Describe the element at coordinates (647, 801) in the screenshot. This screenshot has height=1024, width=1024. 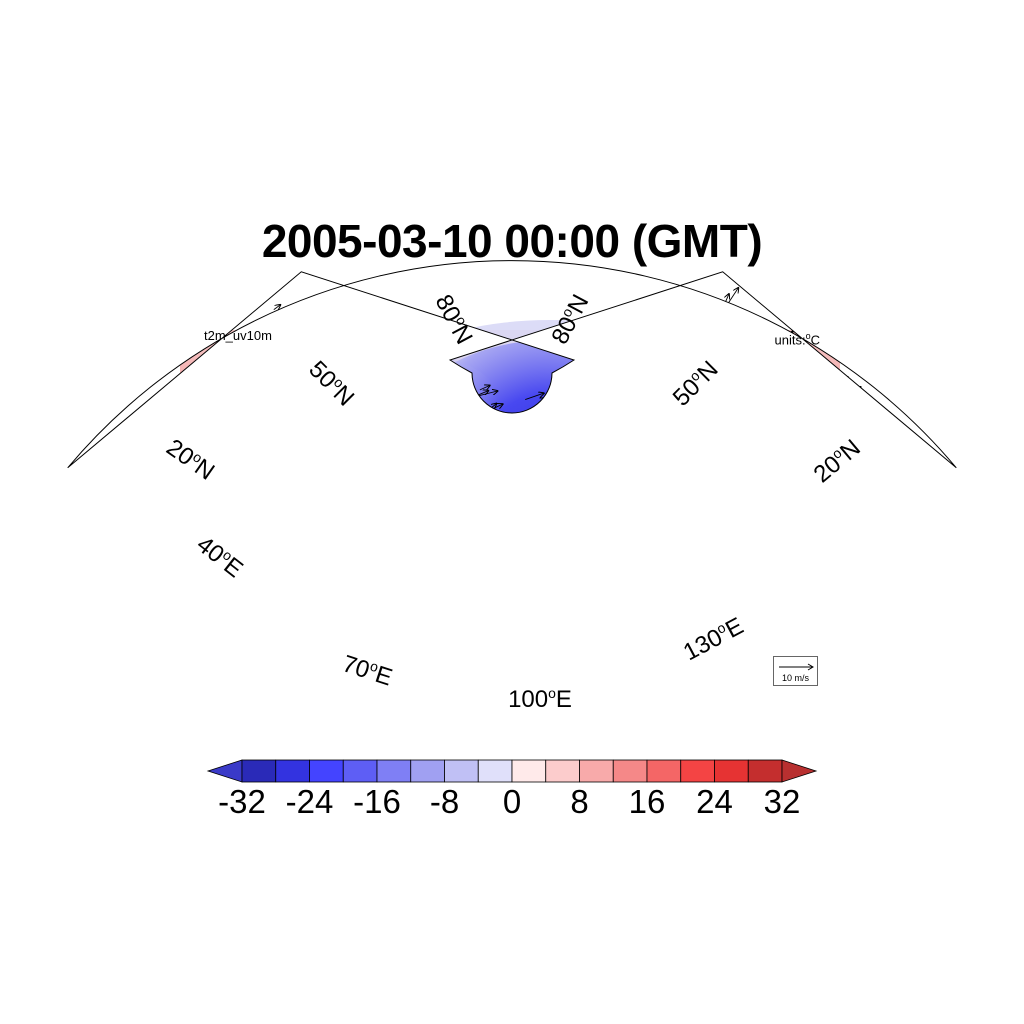
I see `colorbar-tick-label: 16` at that location.